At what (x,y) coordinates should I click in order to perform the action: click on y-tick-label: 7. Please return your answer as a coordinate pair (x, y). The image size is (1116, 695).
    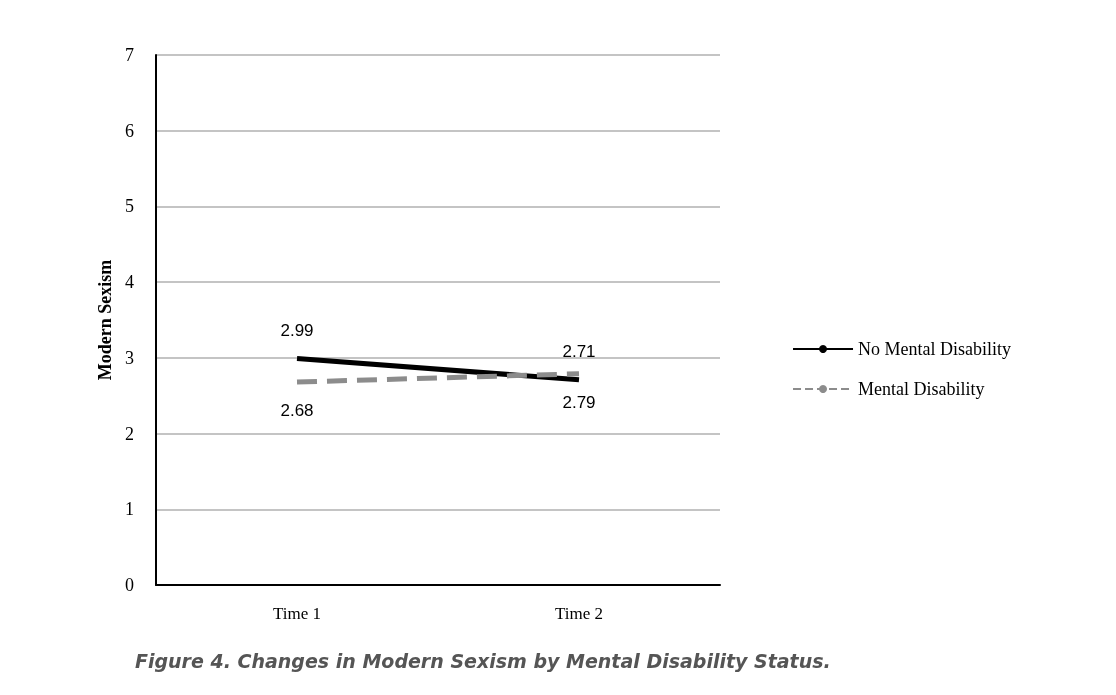
    Looking at the image, I should click on (129, 55).